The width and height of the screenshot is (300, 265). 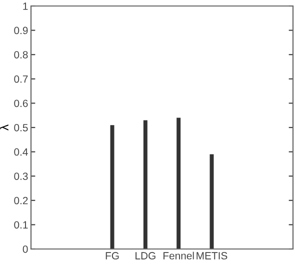 I want to click on y-tick-label: 0.1, so click(x=21, y=225).